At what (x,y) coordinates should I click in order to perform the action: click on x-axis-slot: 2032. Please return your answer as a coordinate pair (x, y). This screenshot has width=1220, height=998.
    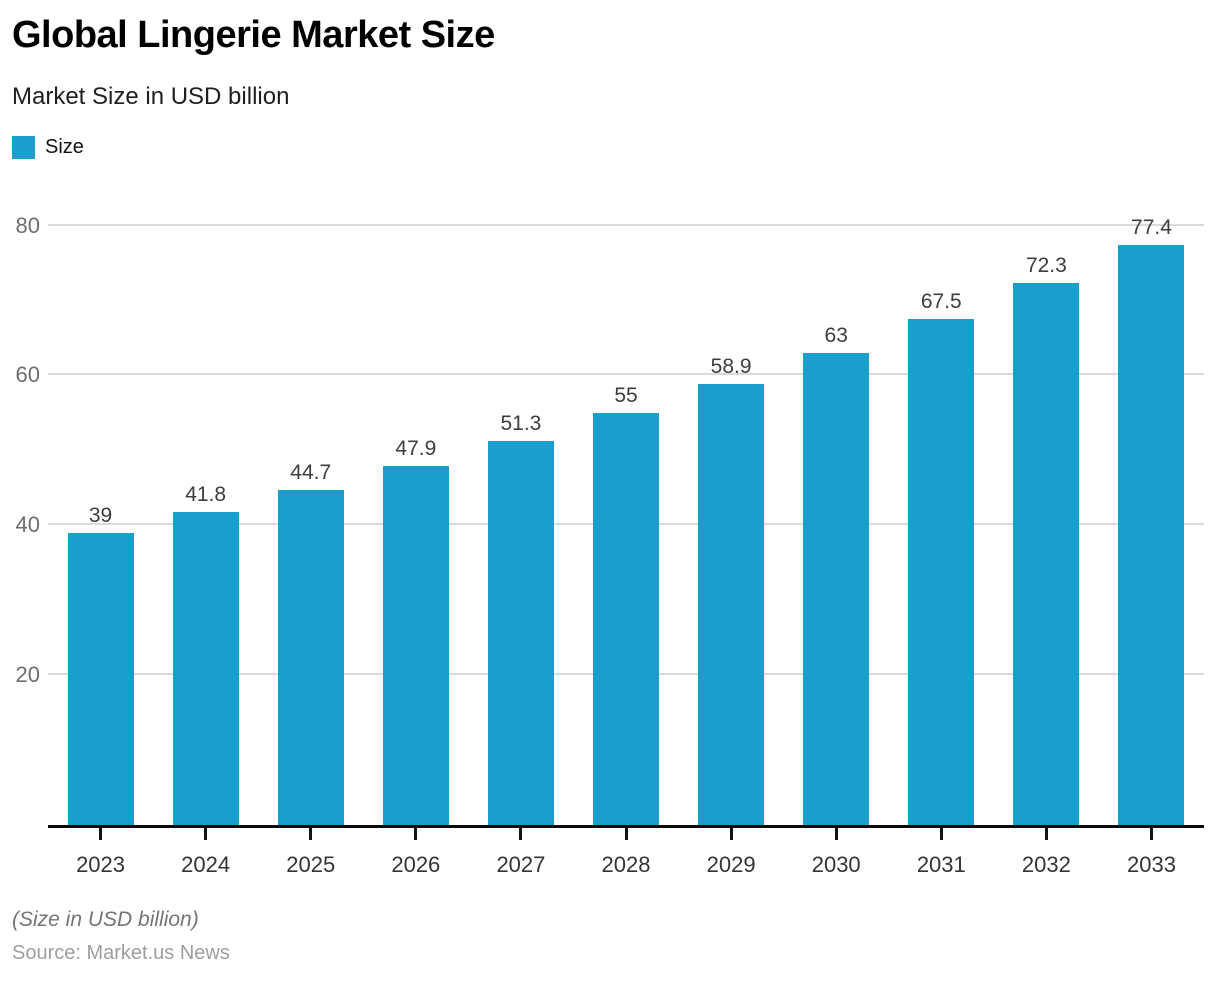
    Looking at the image, I should click on (1046, 852).